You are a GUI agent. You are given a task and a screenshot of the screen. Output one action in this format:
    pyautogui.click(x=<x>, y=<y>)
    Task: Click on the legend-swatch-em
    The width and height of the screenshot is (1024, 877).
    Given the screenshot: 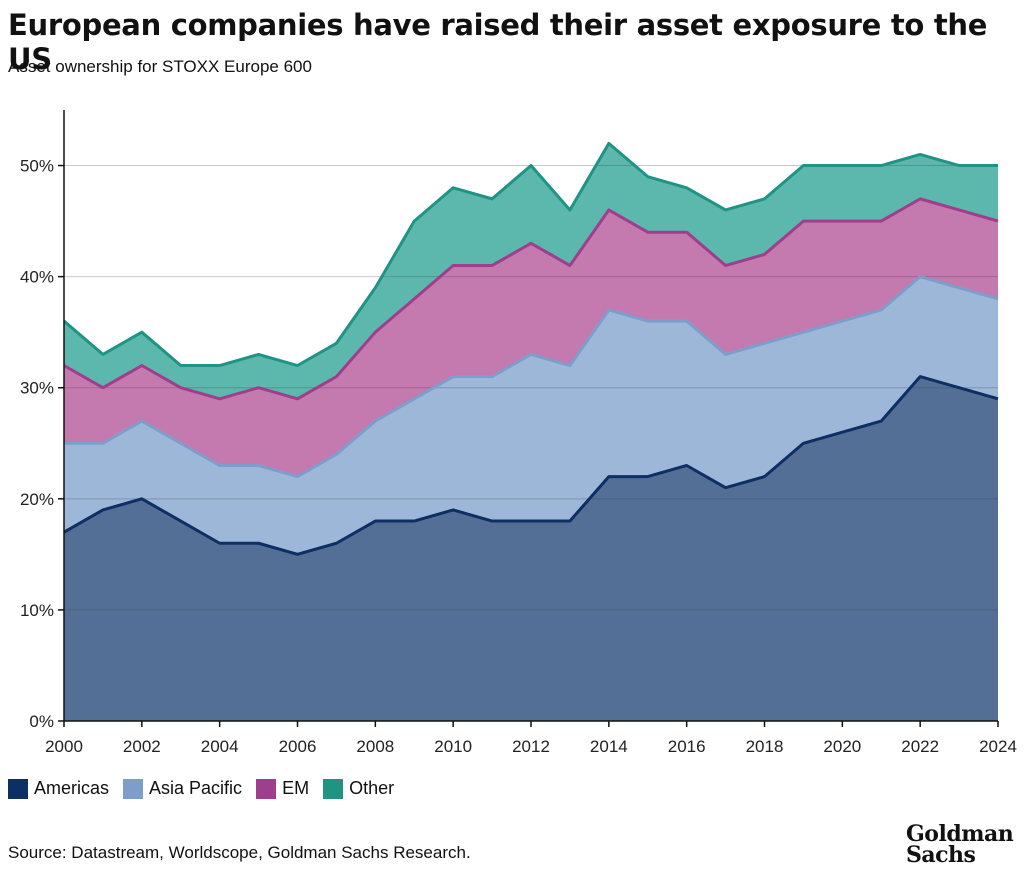 What is the action you would take?
    pyautogui.click(x=266, y=788)
    